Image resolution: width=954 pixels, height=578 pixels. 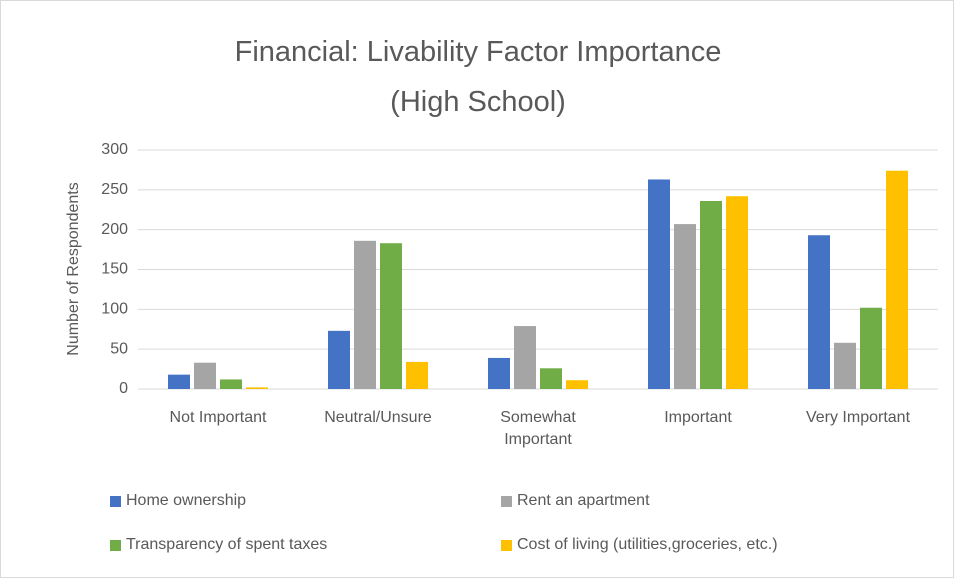 What do you see at coordinates (227, 544) in the screenshot?
I see `legend-label: Transparency of spent taxes` at bounding box center [227, 544].